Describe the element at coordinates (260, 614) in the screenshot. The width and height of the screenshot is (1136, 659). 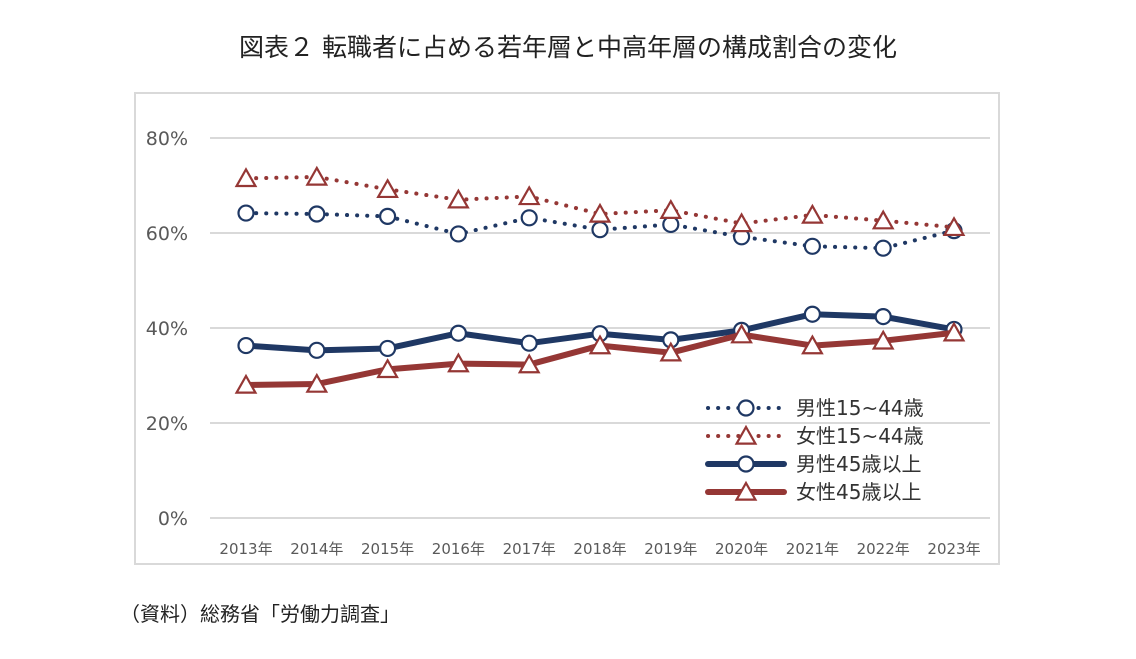
I see `source-note: （資料）総務省「労働力調査」` at that location.